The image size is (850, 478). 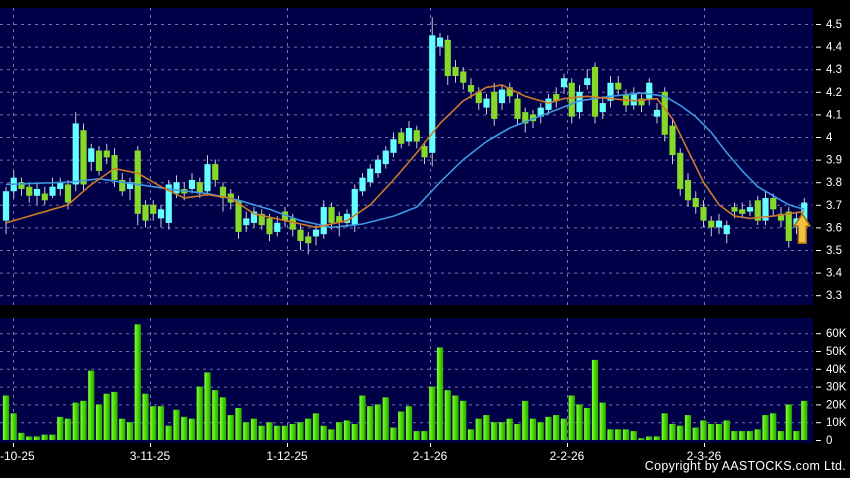 I want to click on price-axis: 4.5 4.4 4.3 4.2 4.1 4 3.9 3.8 3.7 3.6 3.5 3.4 3.3, so click(x=829, y=160).